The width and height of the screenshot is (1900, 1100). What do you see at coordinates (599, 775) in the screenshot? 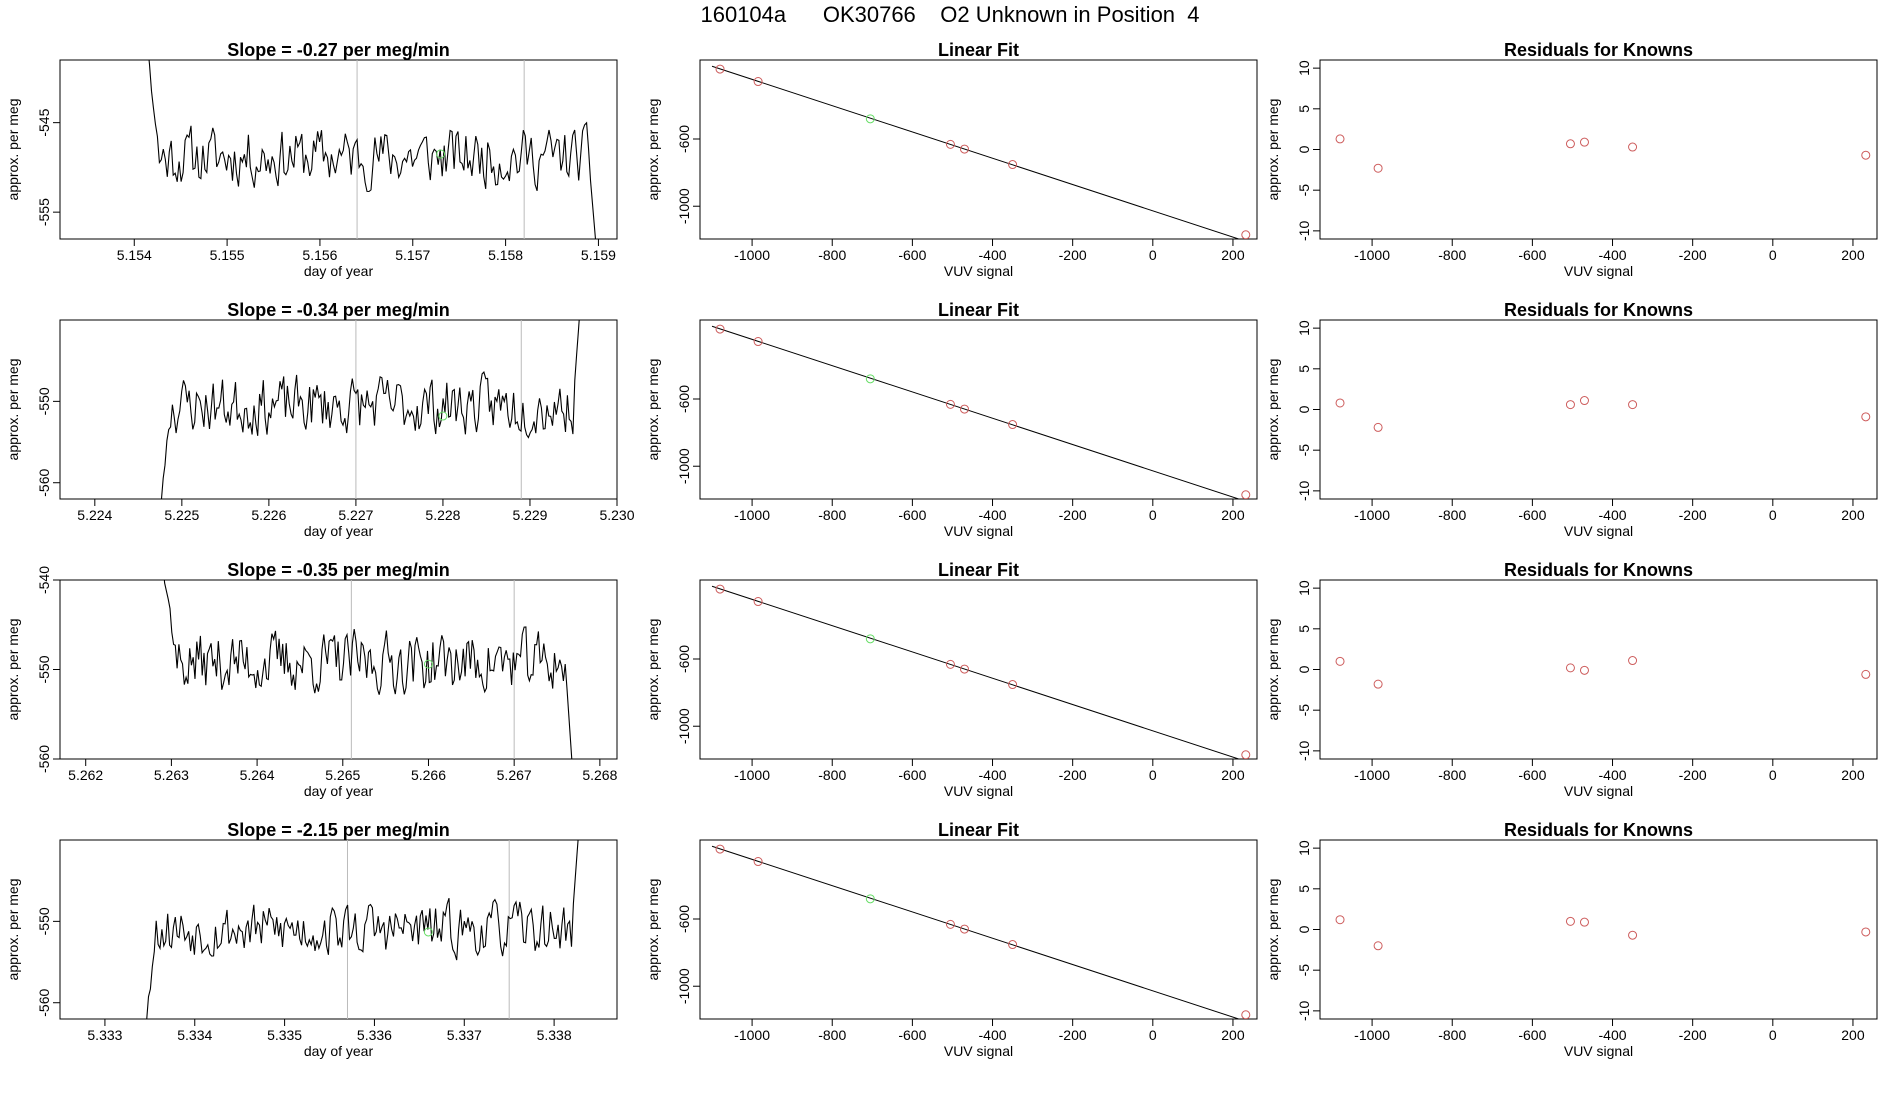
I see `x-tick-label: 5.268` at bounding box center [599, 775].